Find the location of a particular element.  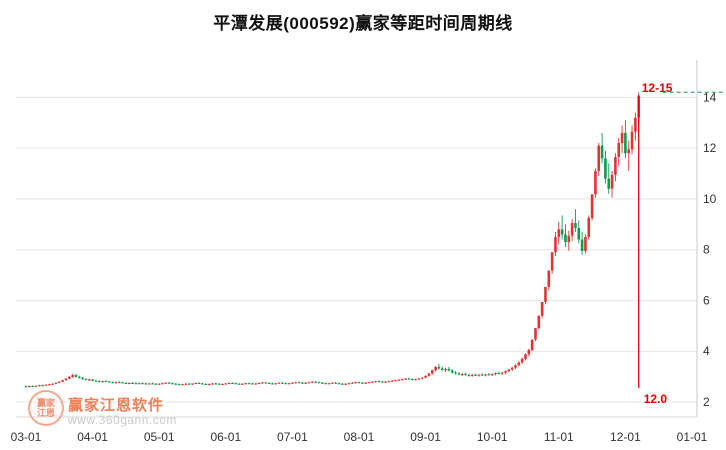

y-tick-label: 6 is located at coordinates (706, 300).